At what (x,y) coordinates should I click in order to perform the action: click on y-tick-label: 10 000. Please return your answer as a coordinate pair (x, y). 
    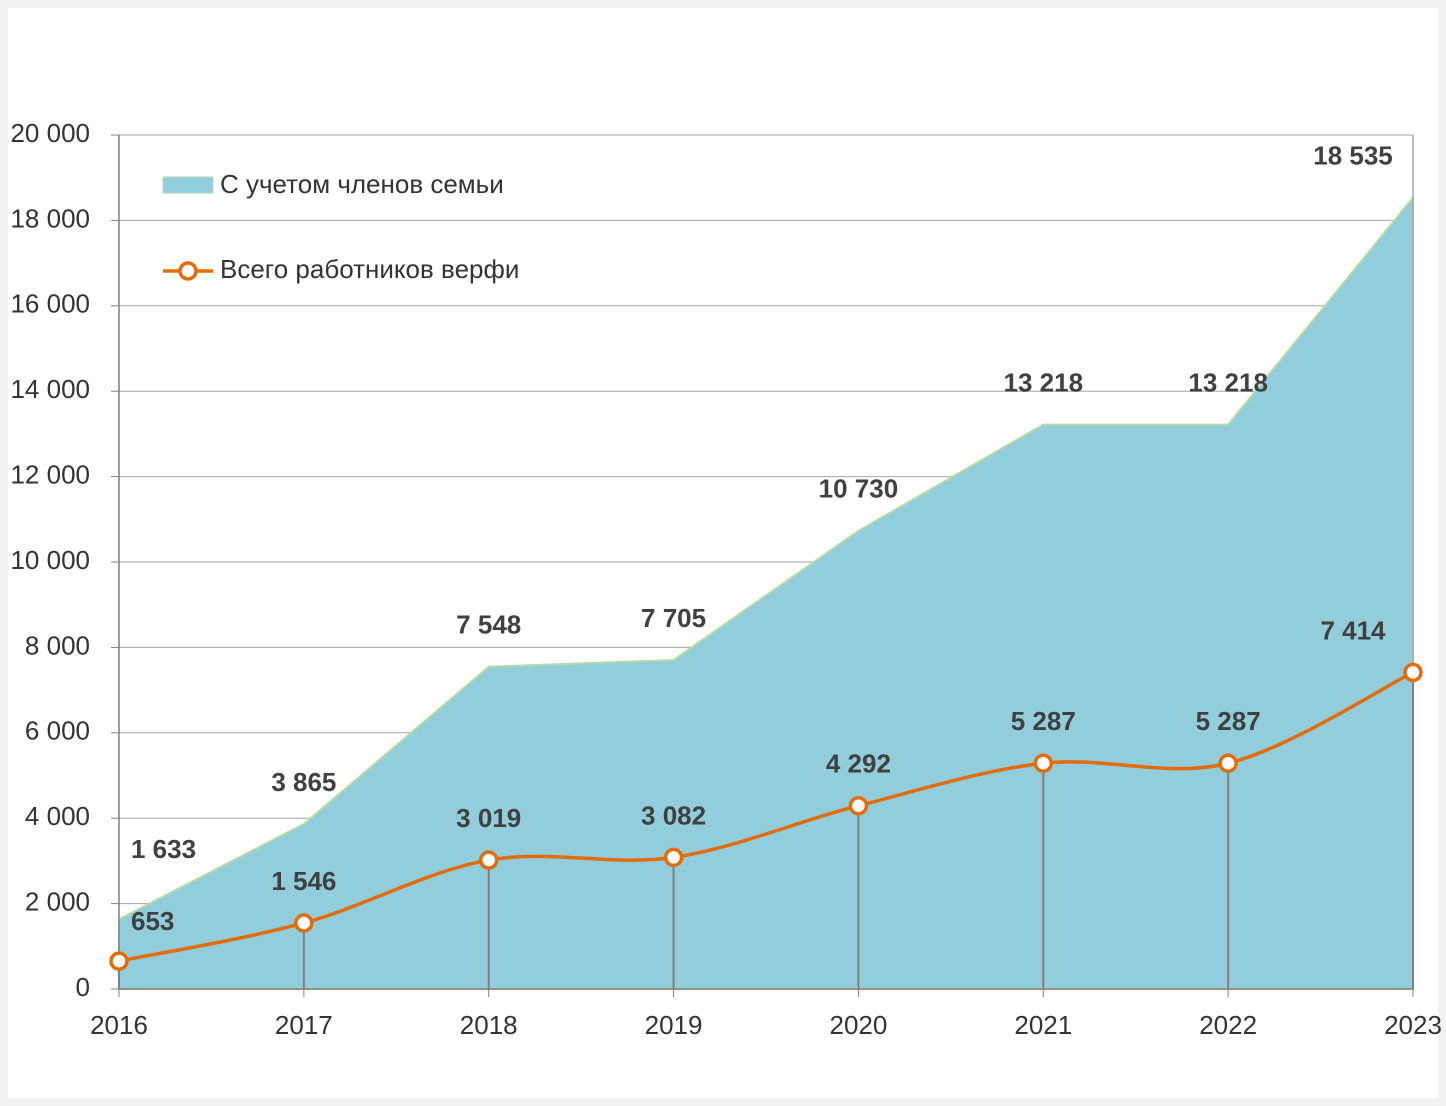
    Looking at the image, I should click on (50, 560).